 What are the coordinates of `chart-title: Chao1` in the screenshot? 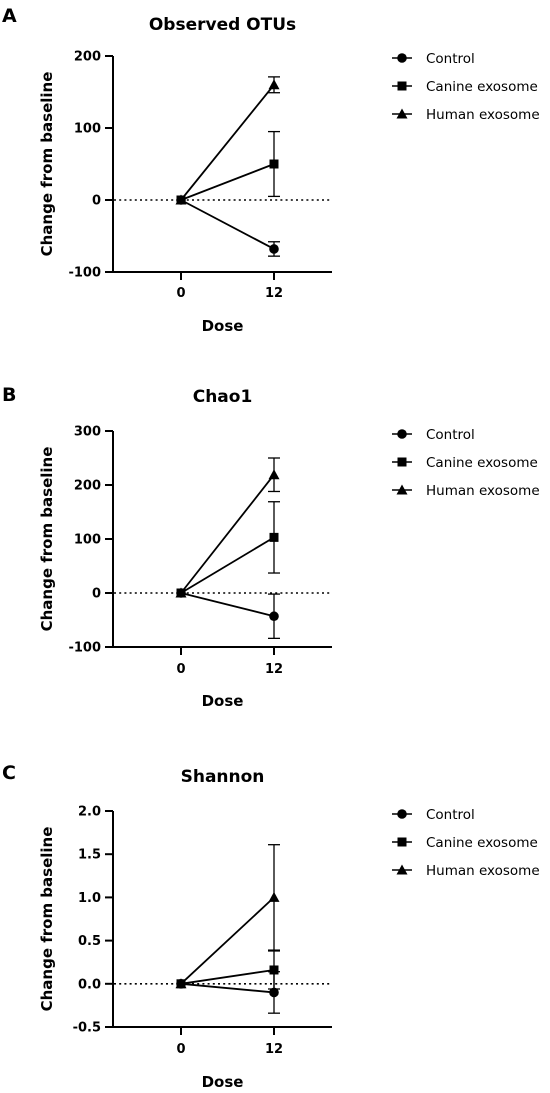 It's located at (223, 397).